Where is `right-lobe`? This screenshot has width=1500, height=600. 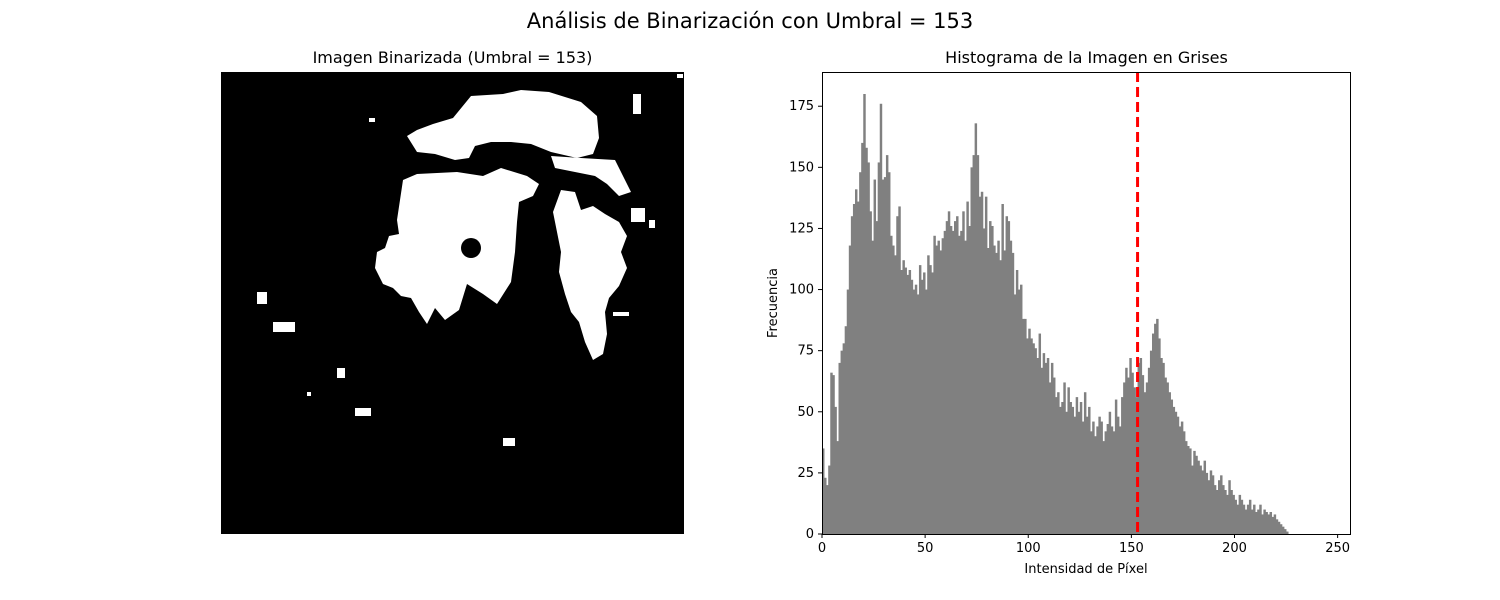 right-lobe is located at coordinates (590, 275).